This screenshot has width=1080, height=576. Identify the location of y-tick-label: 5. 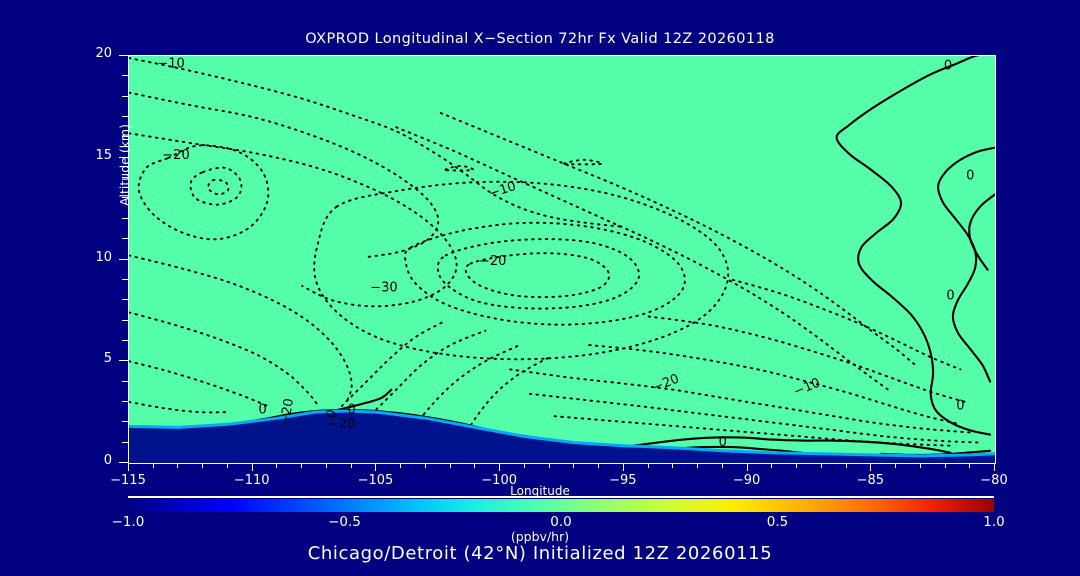
(107, 359).